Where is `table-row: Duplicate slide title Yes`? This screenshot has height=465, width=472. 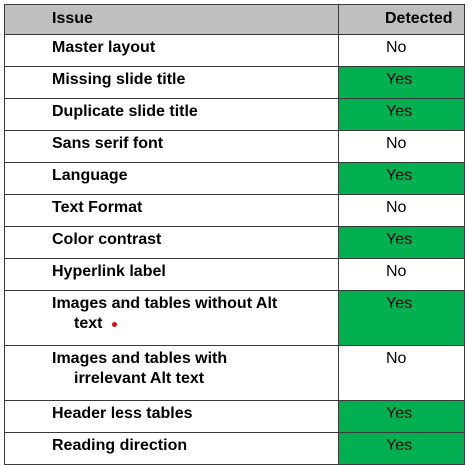 table-row: Duplicate slide title Yes is located at coordinates (234, 114).